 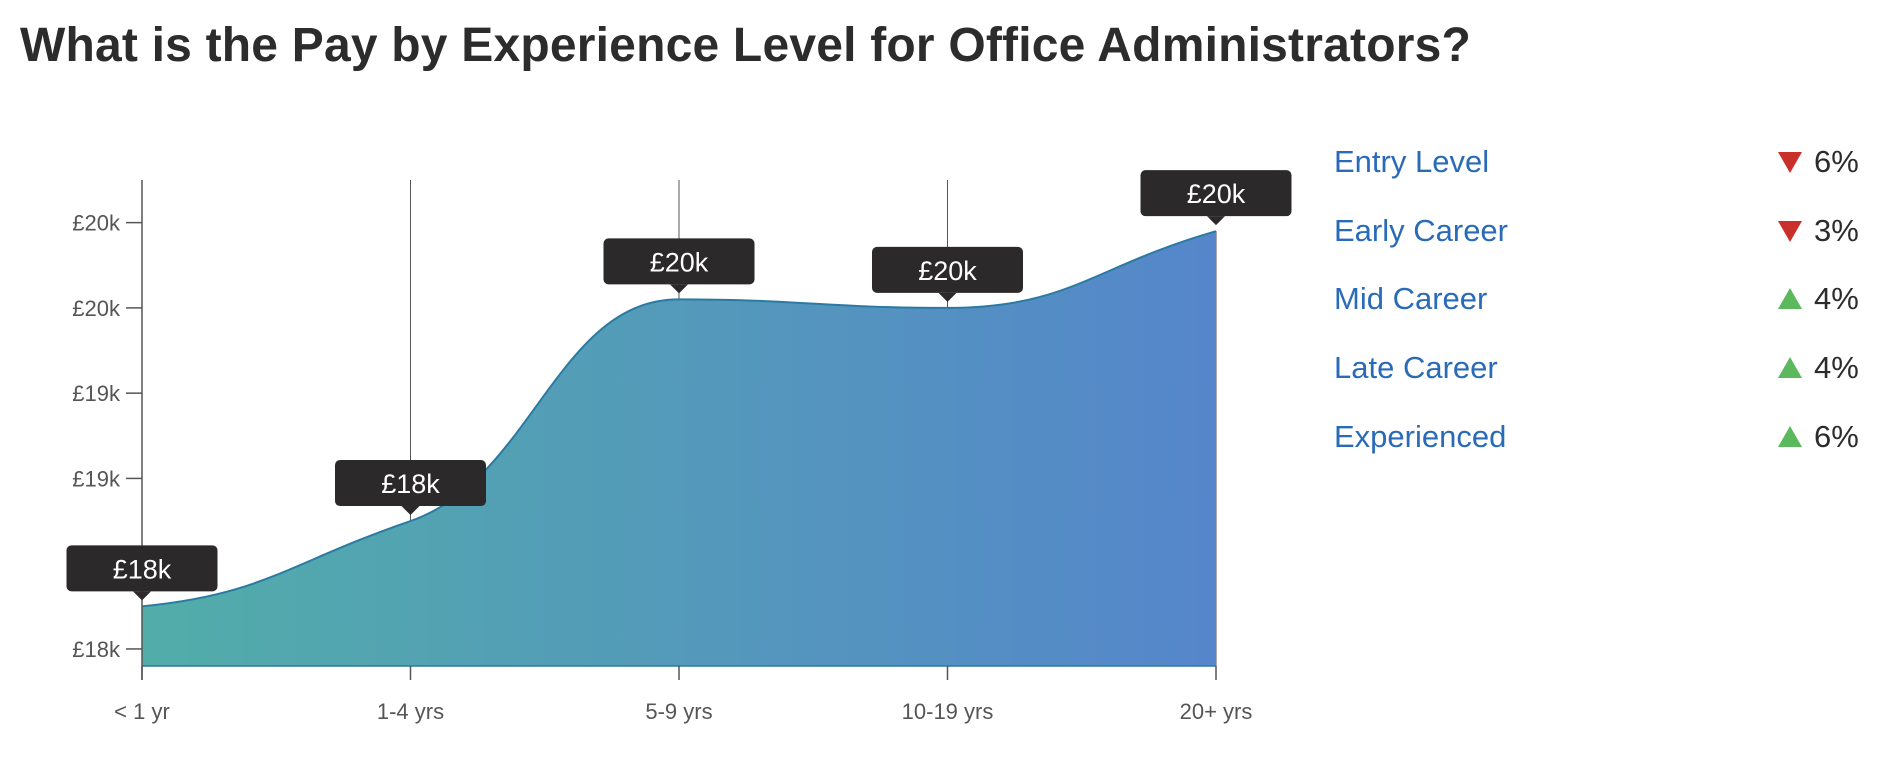 What do you see at coordinates (410, 711) in the screenshot?
I see `x-tick-label: 1-4 yrs` at bounding box center [410, 711].